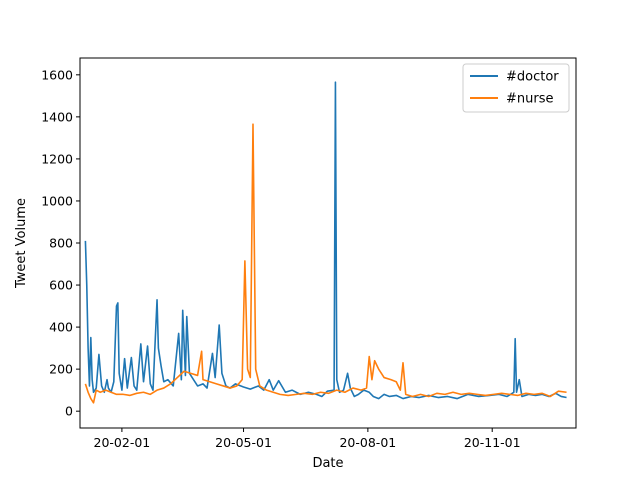  I want to click on x-tick-label: 20-08-01, so click(367, 442).